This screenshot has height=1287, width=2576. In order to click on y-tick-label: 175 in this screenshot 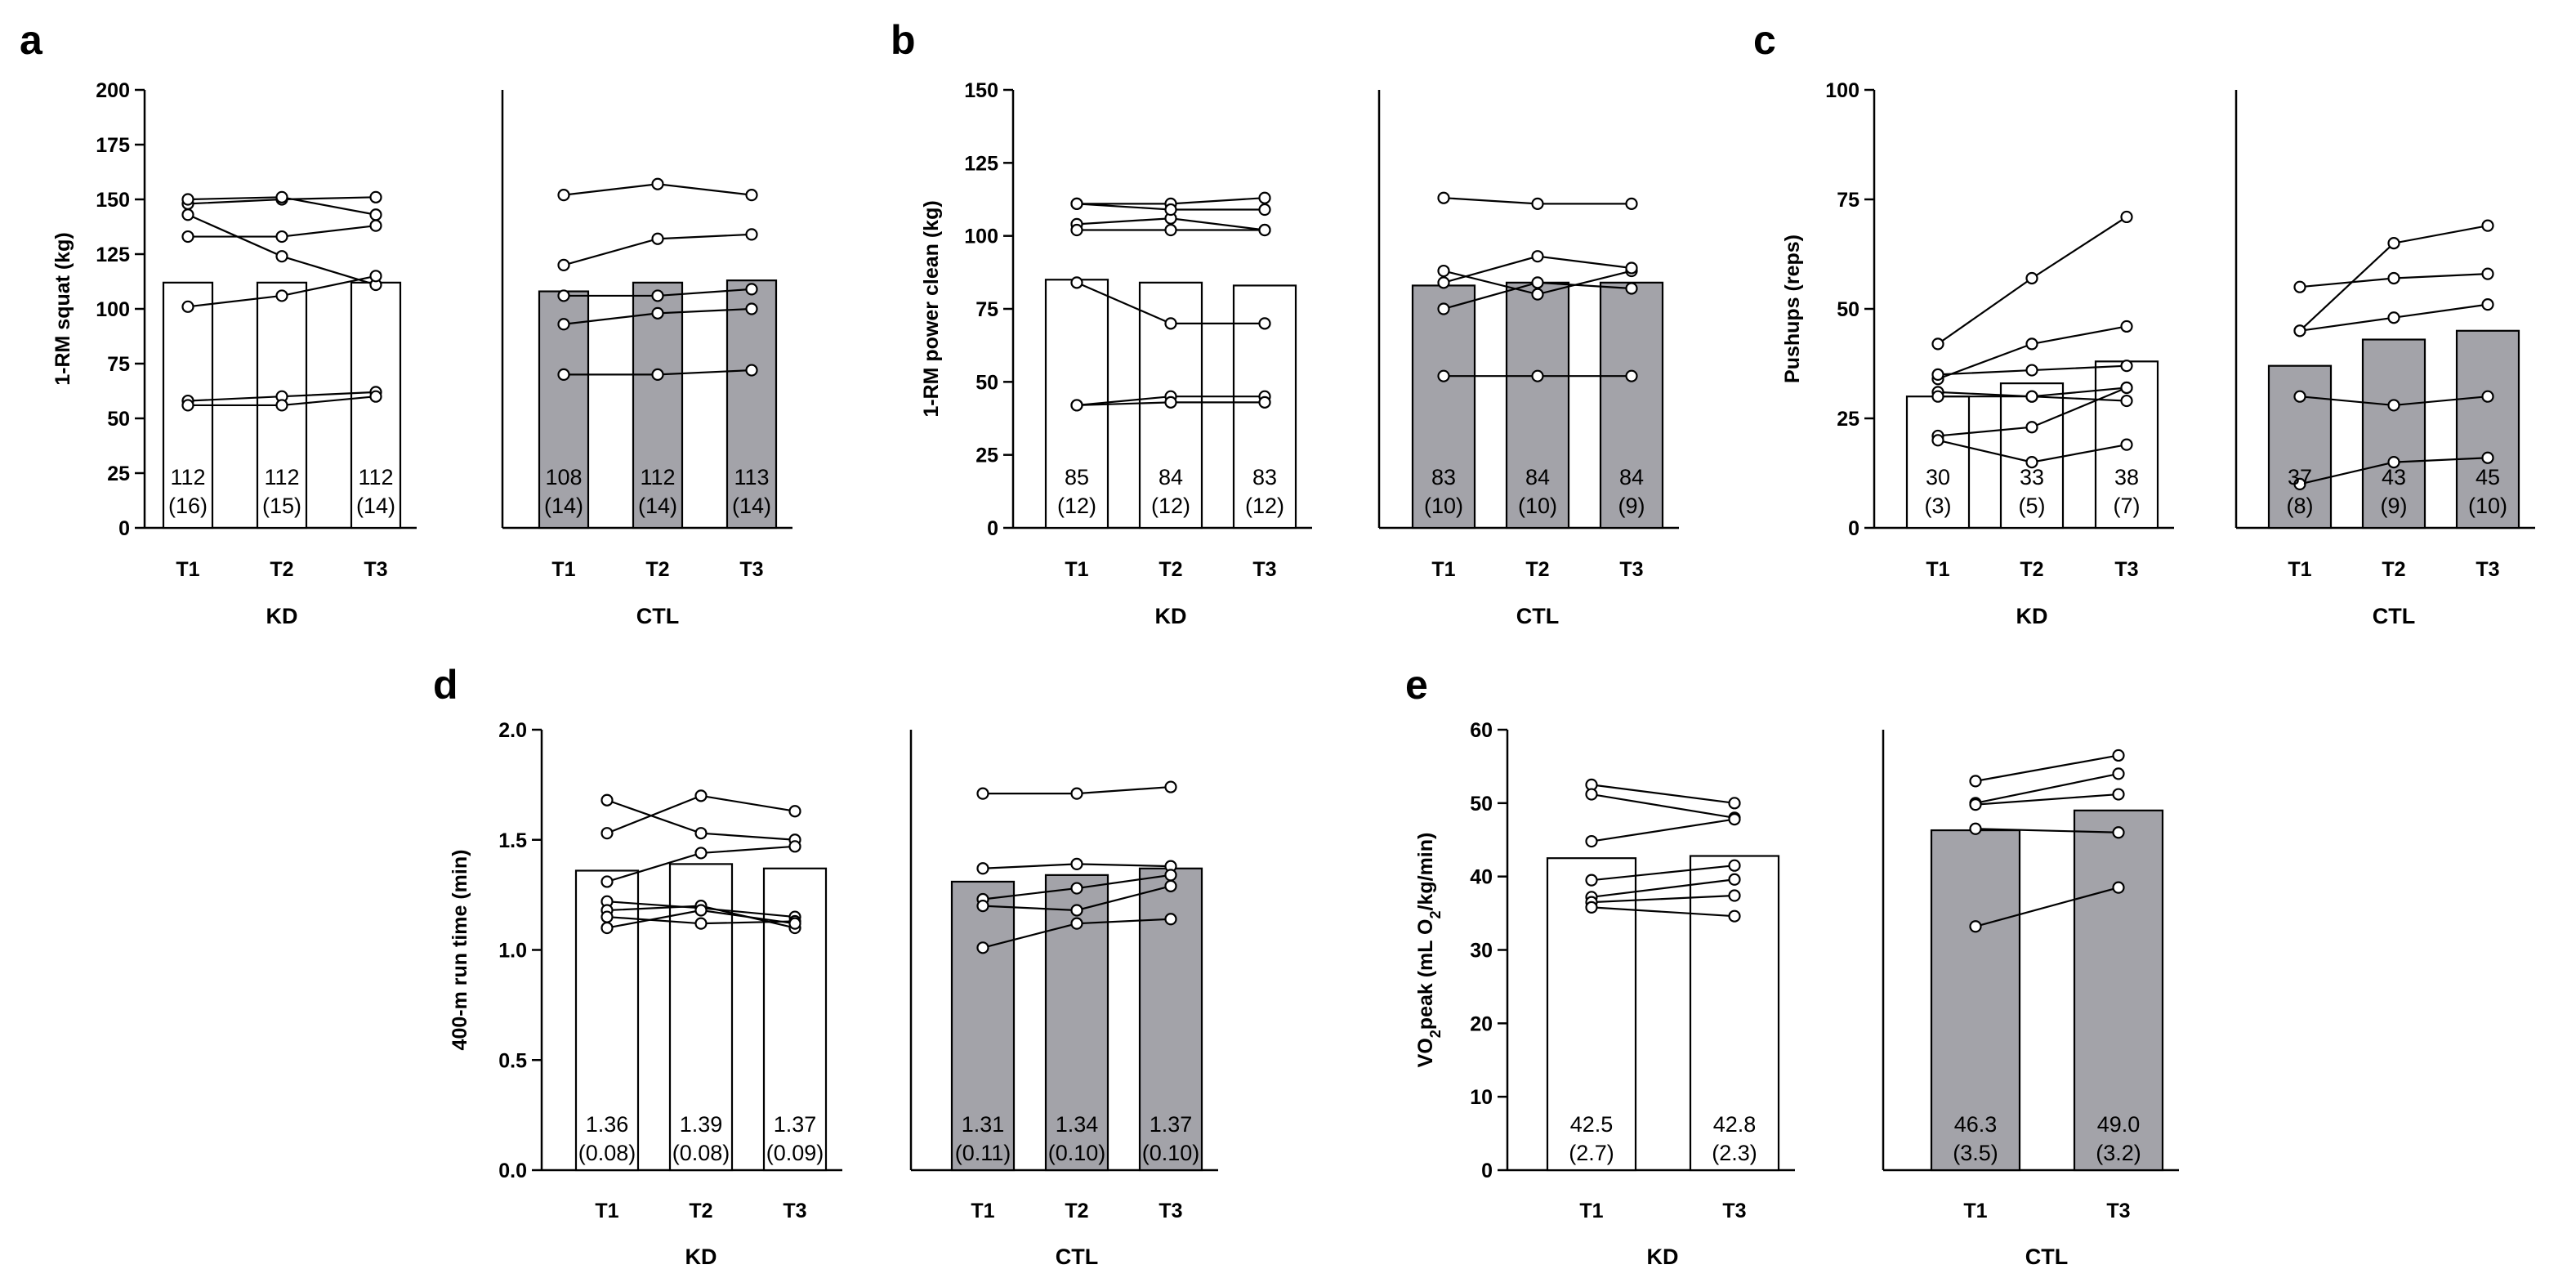, I will do `click(113, 145)`.